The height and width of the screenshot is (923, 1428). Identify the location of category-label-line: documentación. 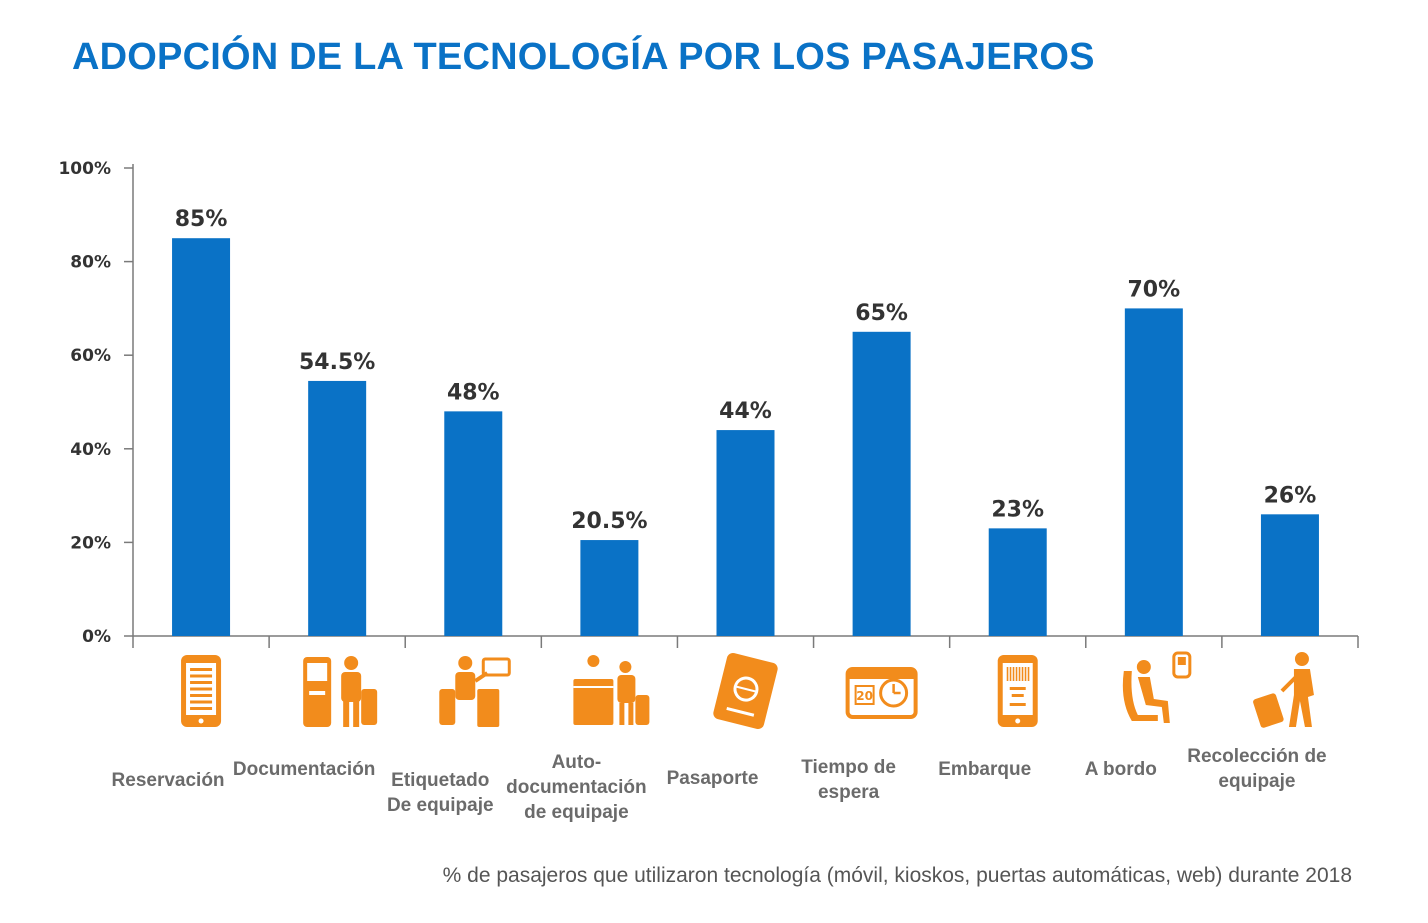
(576, 787).